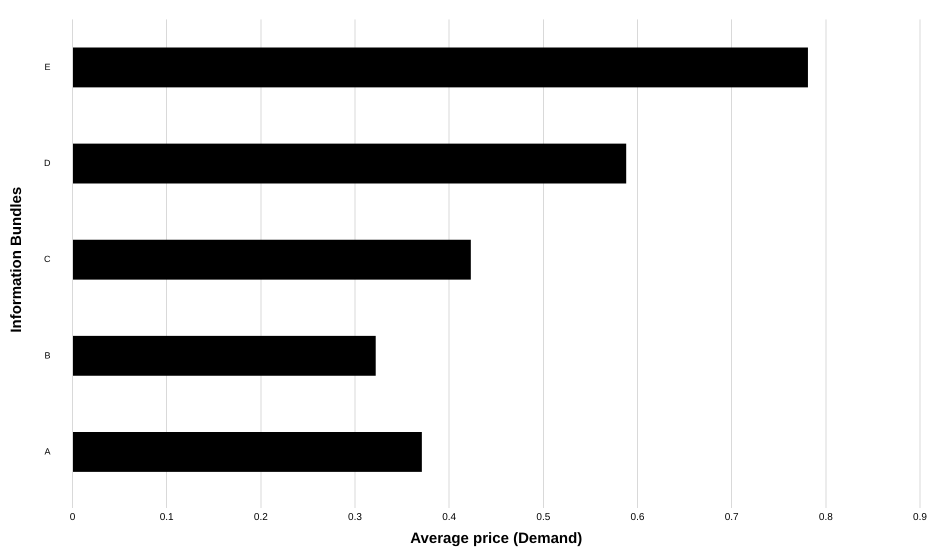 Image resolution: width=934 pixels, height=556 pixels. Describe the element at coordinates (73, 517) in the screenshot. I see `x-tick-label: 0` at that location.